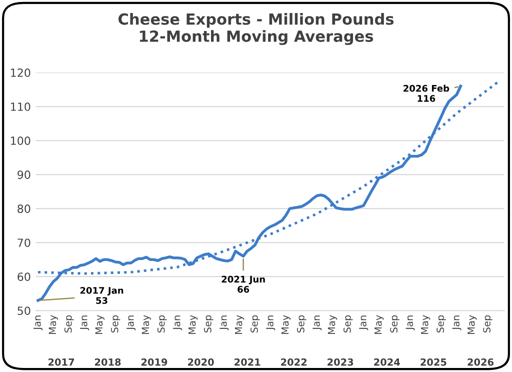  Describe the element at coordinates (20, 72) in the screenshot. I see `y-tick-label: 120` at that location.